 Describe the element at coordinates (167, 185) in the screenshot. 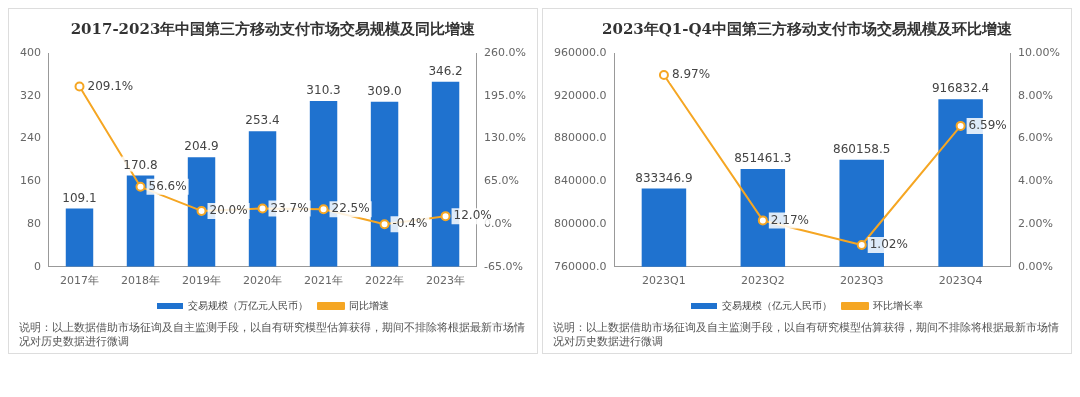

I see `data-label: 56.6%` at that location.